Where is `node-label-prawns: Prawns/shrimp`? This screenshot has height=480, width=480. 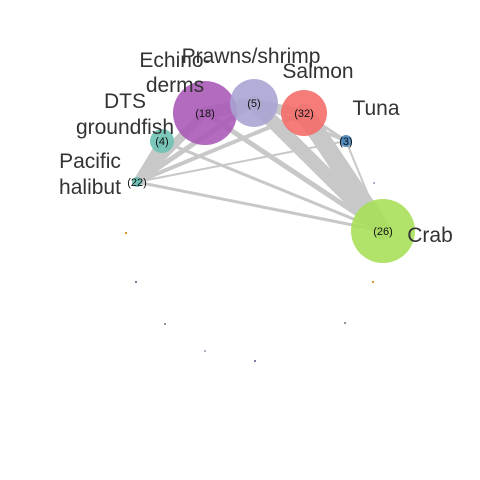
node-label-prawns: Prawns/shrimp is located at coordinates (251, 56).